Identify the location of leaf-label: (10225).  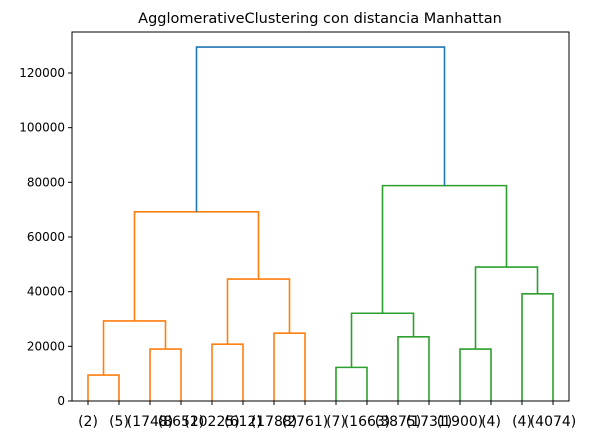
(211, 422).